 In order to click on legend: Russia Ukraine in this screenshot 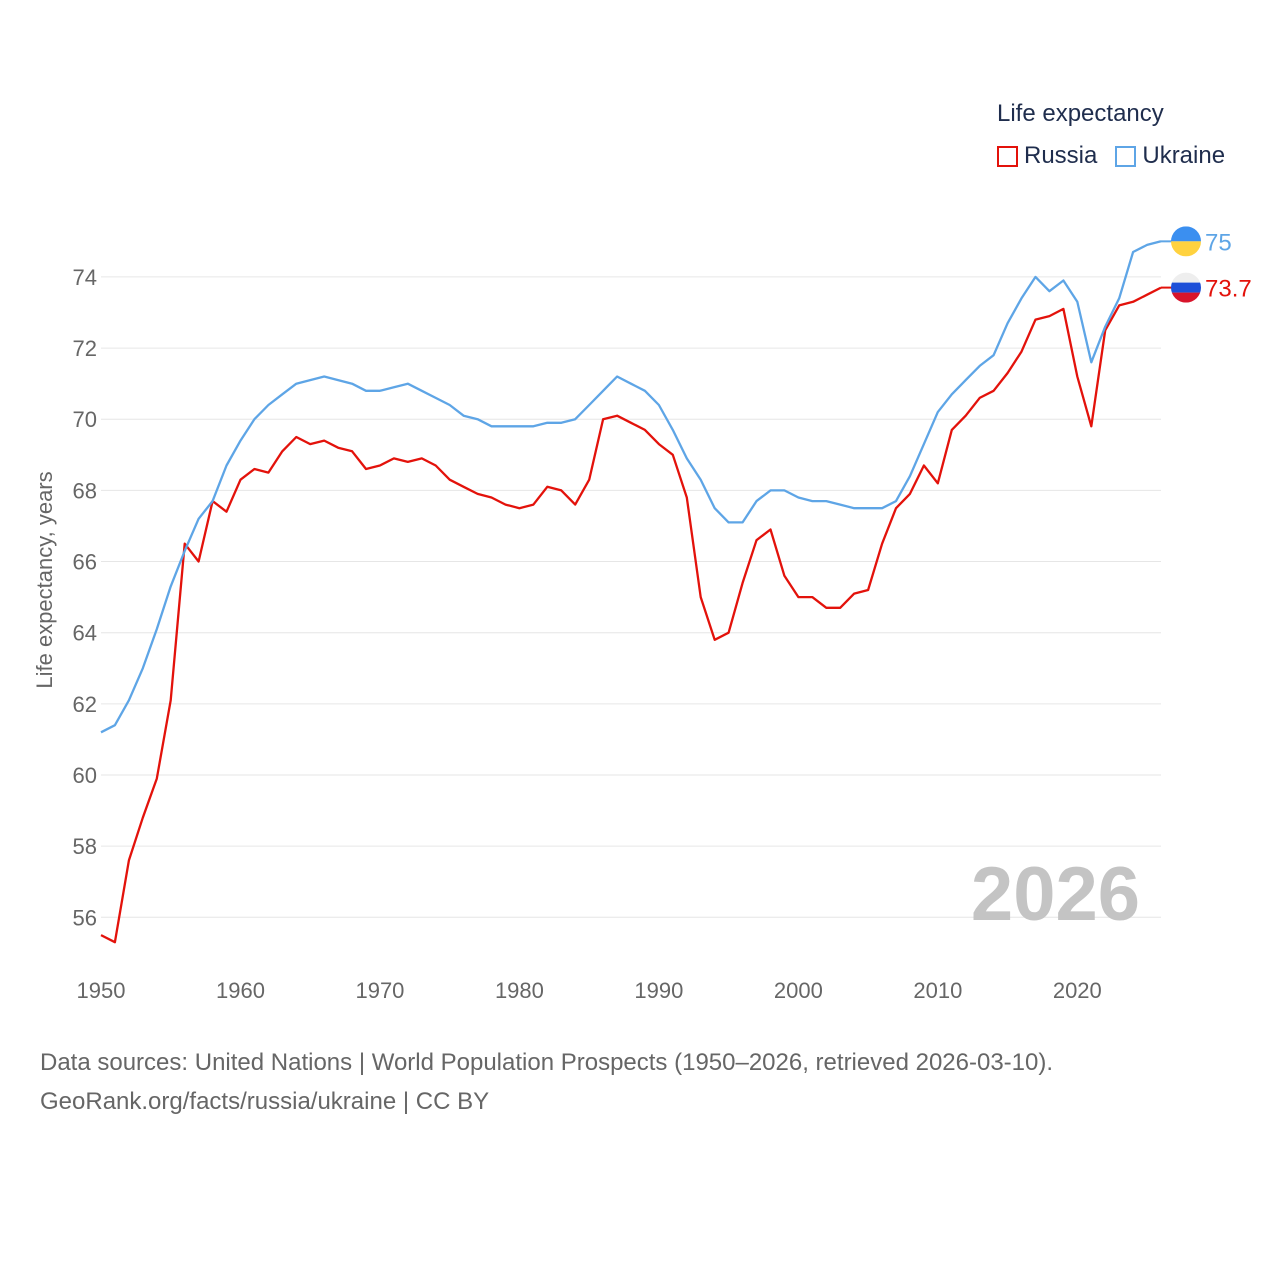, I will do `click(1120, 156)`.